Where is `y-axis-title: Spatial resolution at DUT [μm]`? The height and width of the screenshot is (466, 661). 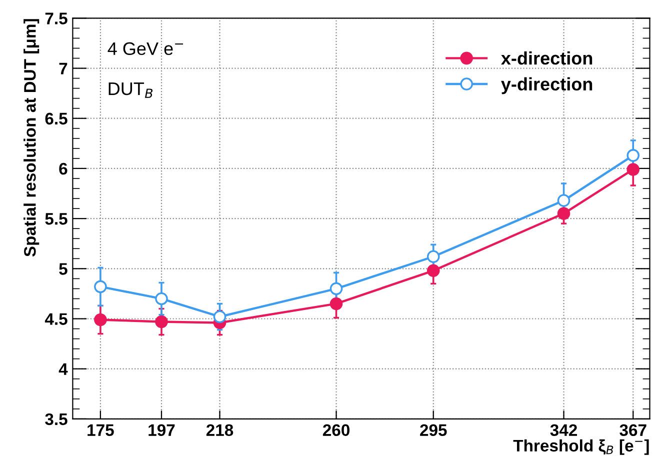 y-axis-title: Spatial resolution at DUT [μm] is located at coordinates (32, 138).